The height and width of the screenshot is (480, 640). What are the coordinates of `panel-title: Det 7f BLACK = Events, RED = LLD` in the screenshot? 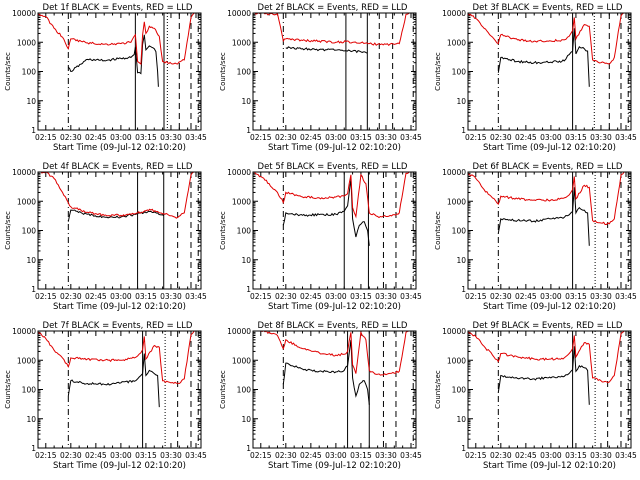 It's located at (118, 326).